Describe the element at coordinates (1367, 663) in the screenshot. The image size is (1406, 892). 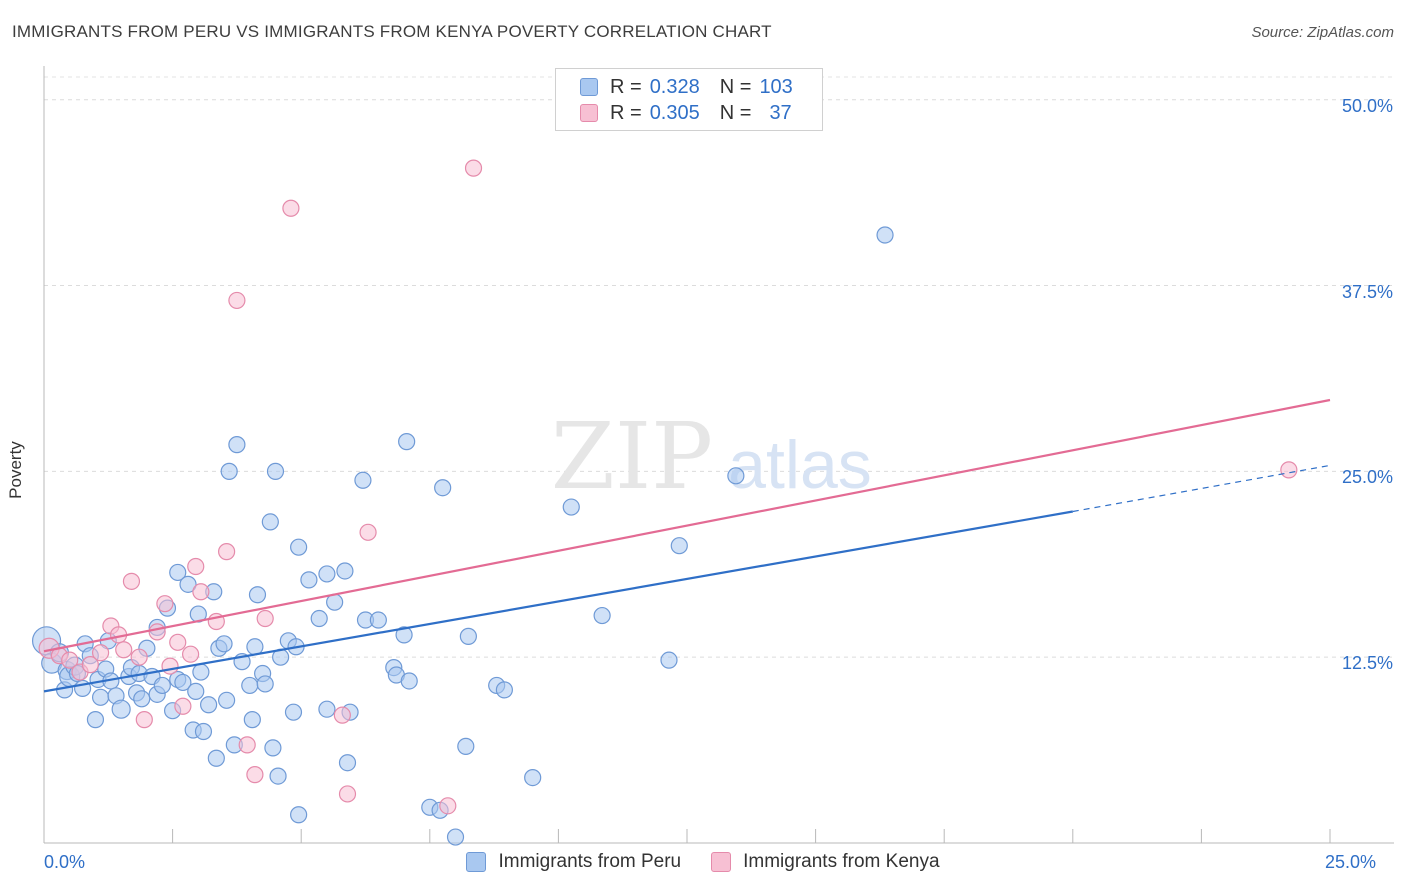
I see `y-tick-label: 12.5%` at that location.